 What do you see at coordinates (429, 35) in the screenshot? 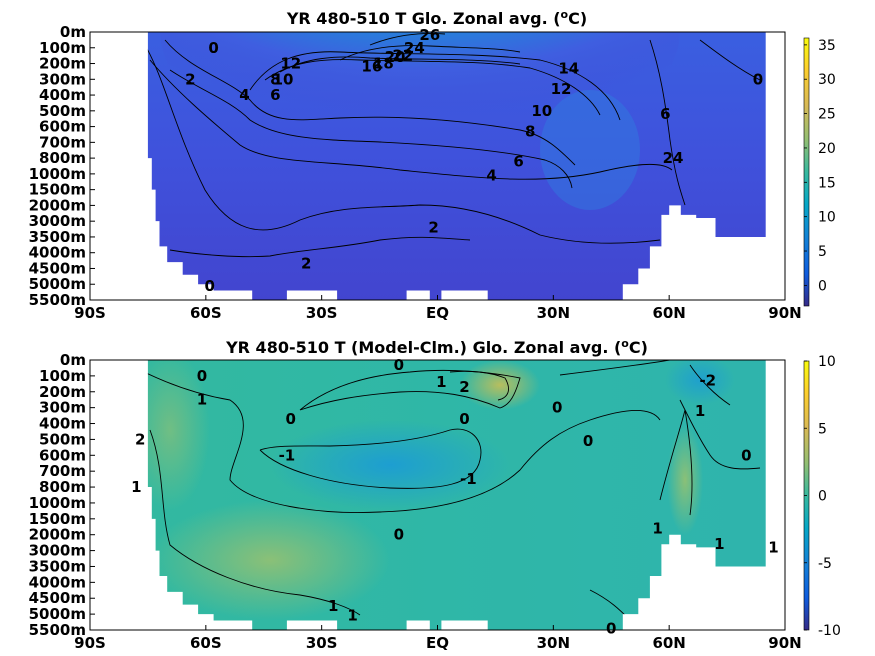
I see `contour-label: 26` at bounding box center [429, 35].